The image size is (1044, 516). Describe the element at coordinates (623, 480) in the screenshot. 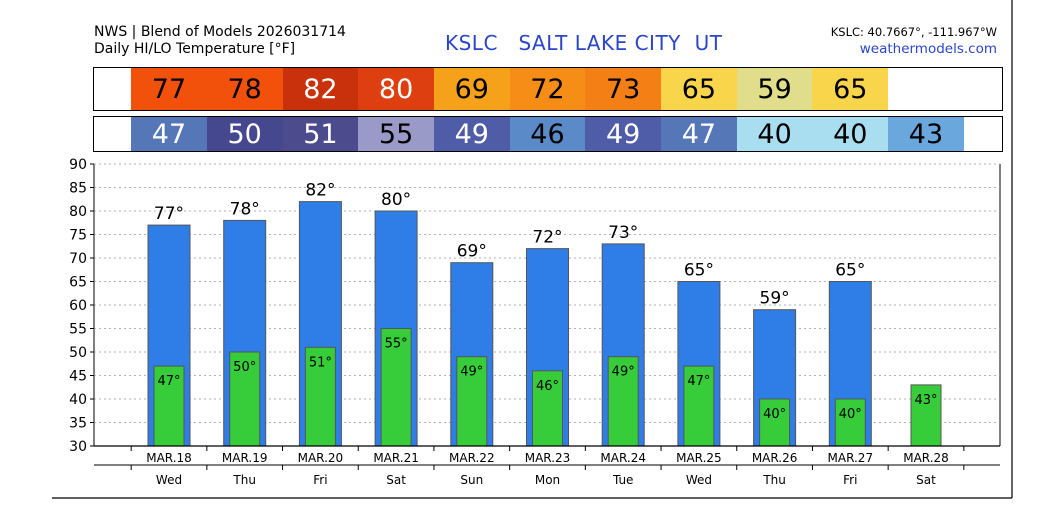

I see `weekday-label: Tue` at that location.